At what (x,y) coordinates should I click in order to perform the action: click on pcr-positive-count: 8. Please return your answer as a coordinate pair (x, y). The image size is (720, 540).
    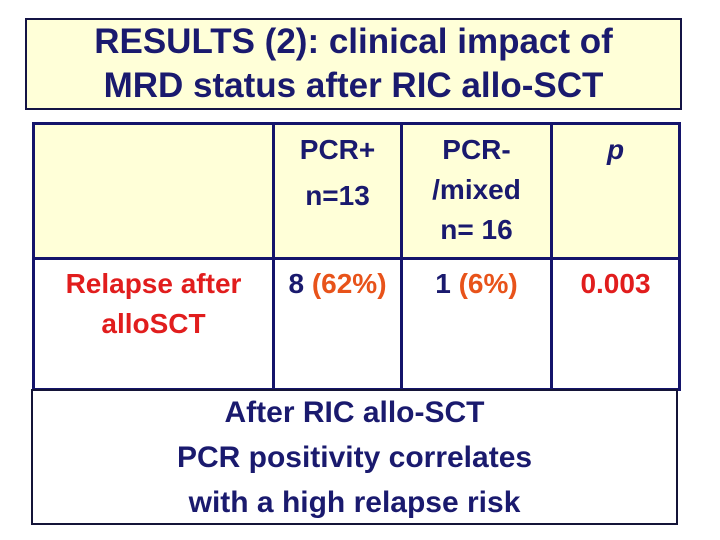
    Looking at the image, I should click on (296, 283).